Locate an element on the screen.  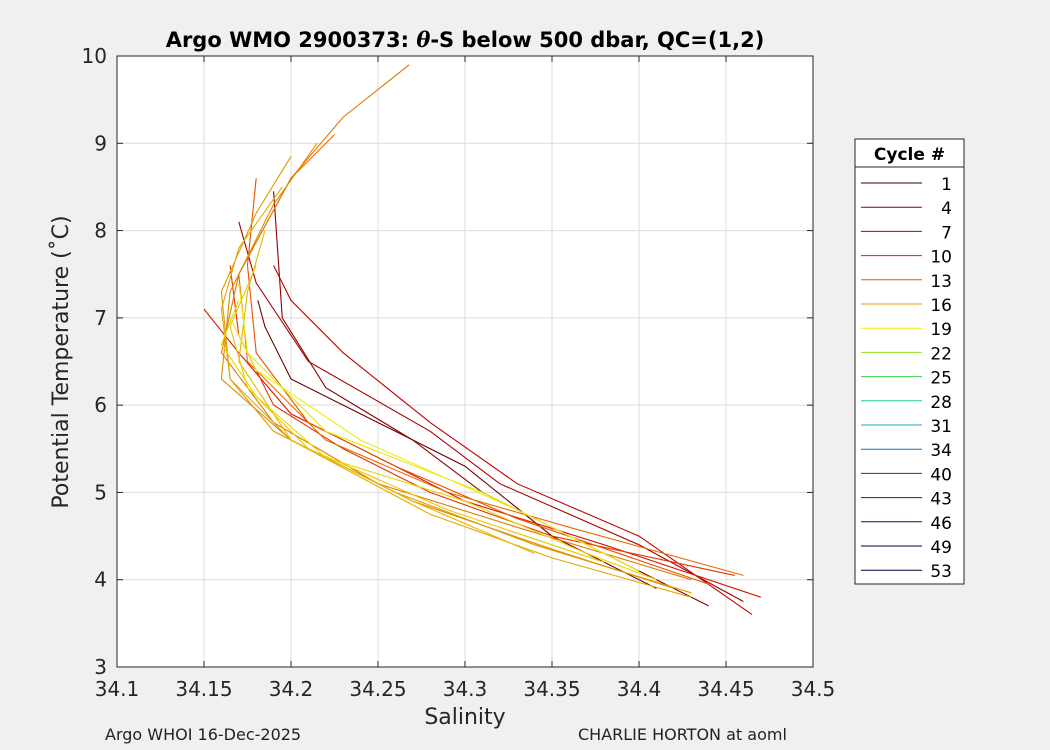
legend-title: Cycle # is located at coordinates (909, 155).